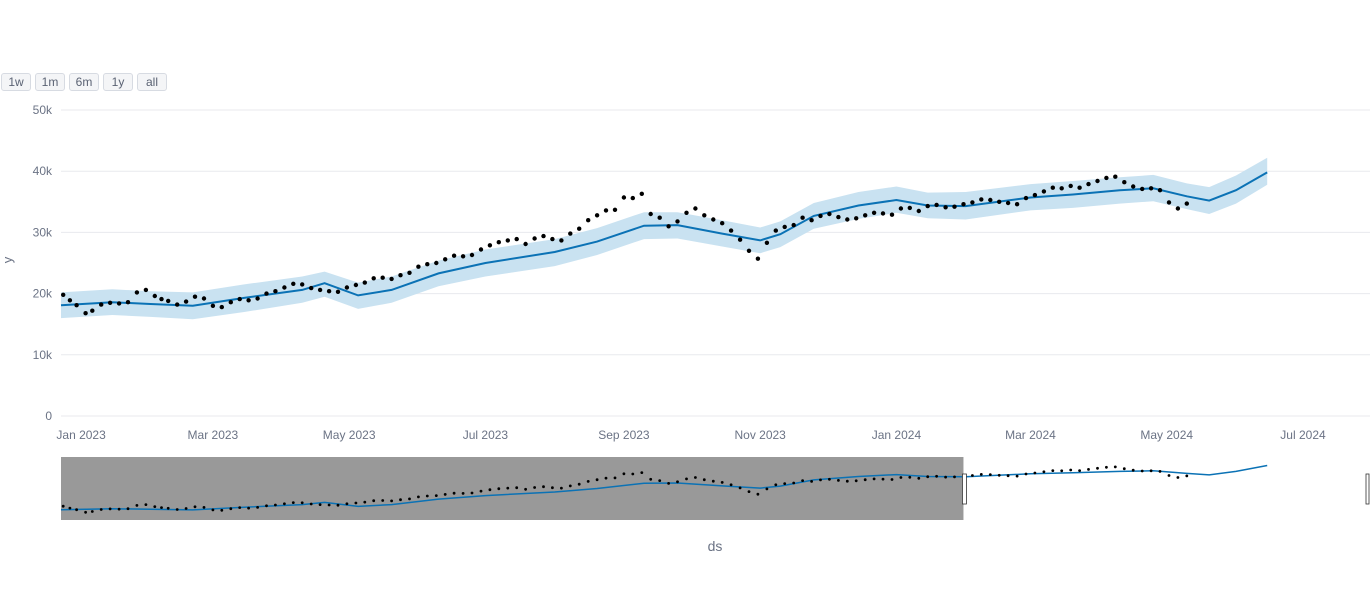 The width and height of the screenshot is (1370, 600). What do you see at coordinates (624, 435) in the screenshot?
I see `x-tick-label-4: Sep 2023` at bounding box center [624, 435].